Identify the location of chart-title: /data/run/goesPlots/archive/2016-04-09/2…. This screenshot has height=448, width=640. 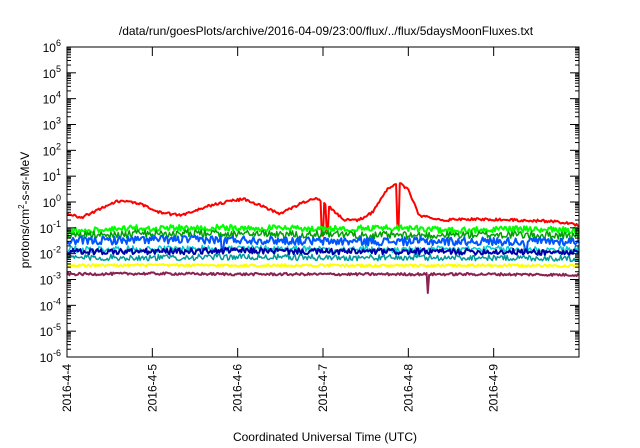
(326, 31).